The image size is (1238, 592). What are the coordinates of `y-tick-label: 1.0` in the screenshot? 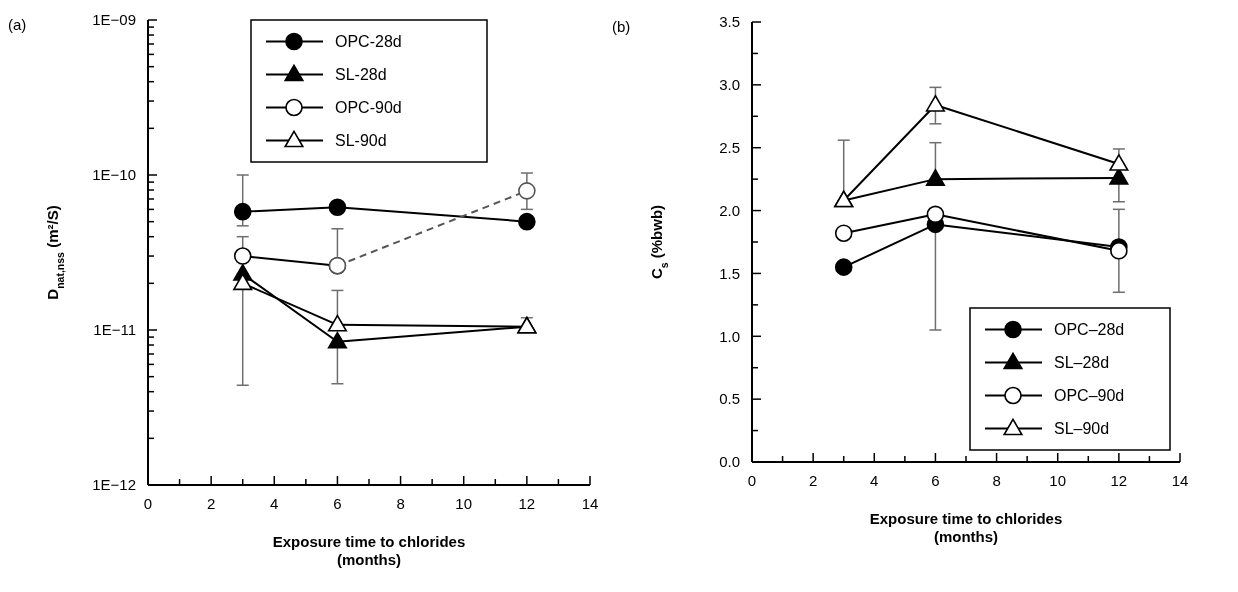 It's located at (729, 336).